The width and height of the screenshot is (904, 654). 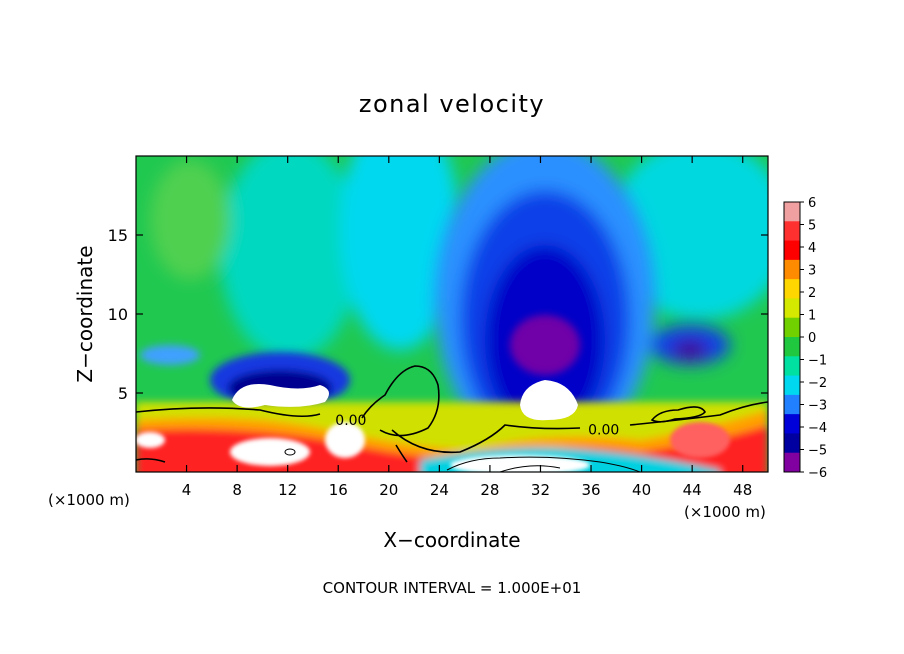 I want to click on x-tick-label: 24, so click(x=439, y=490).